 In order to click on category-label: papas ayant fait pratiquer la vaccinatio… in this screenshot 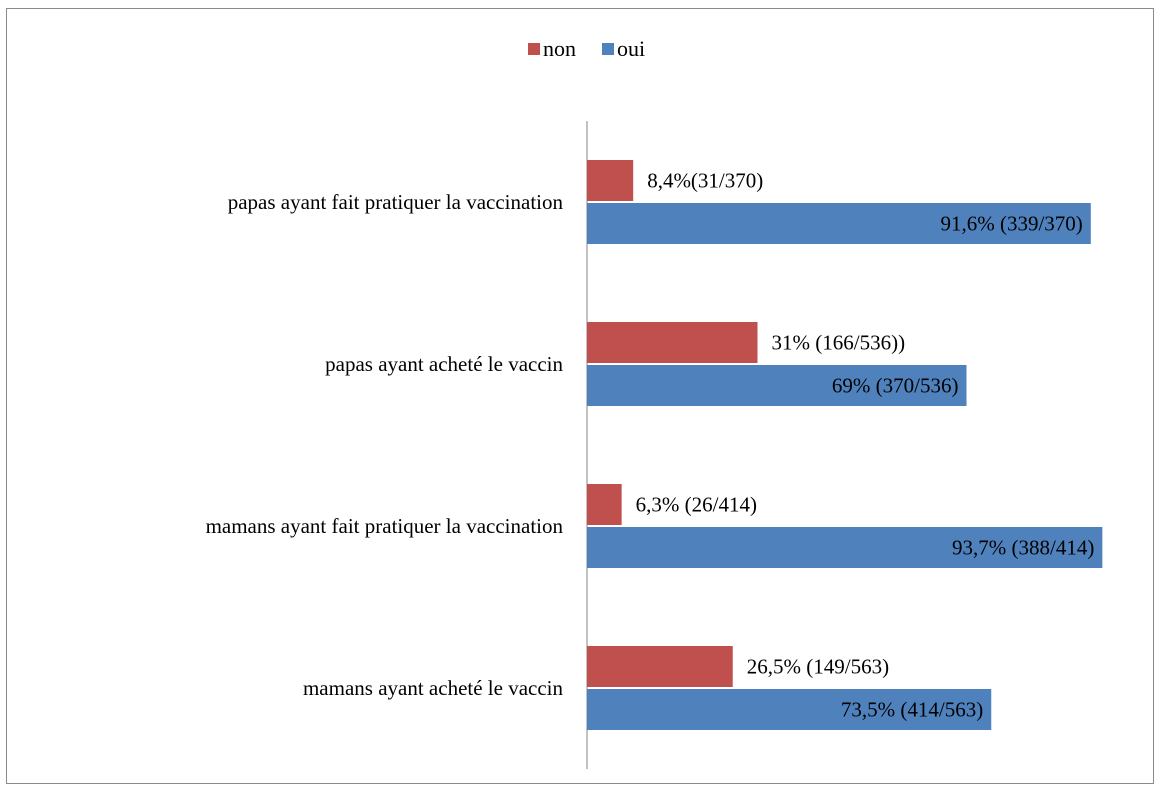, I will do `click(396, 202)`.